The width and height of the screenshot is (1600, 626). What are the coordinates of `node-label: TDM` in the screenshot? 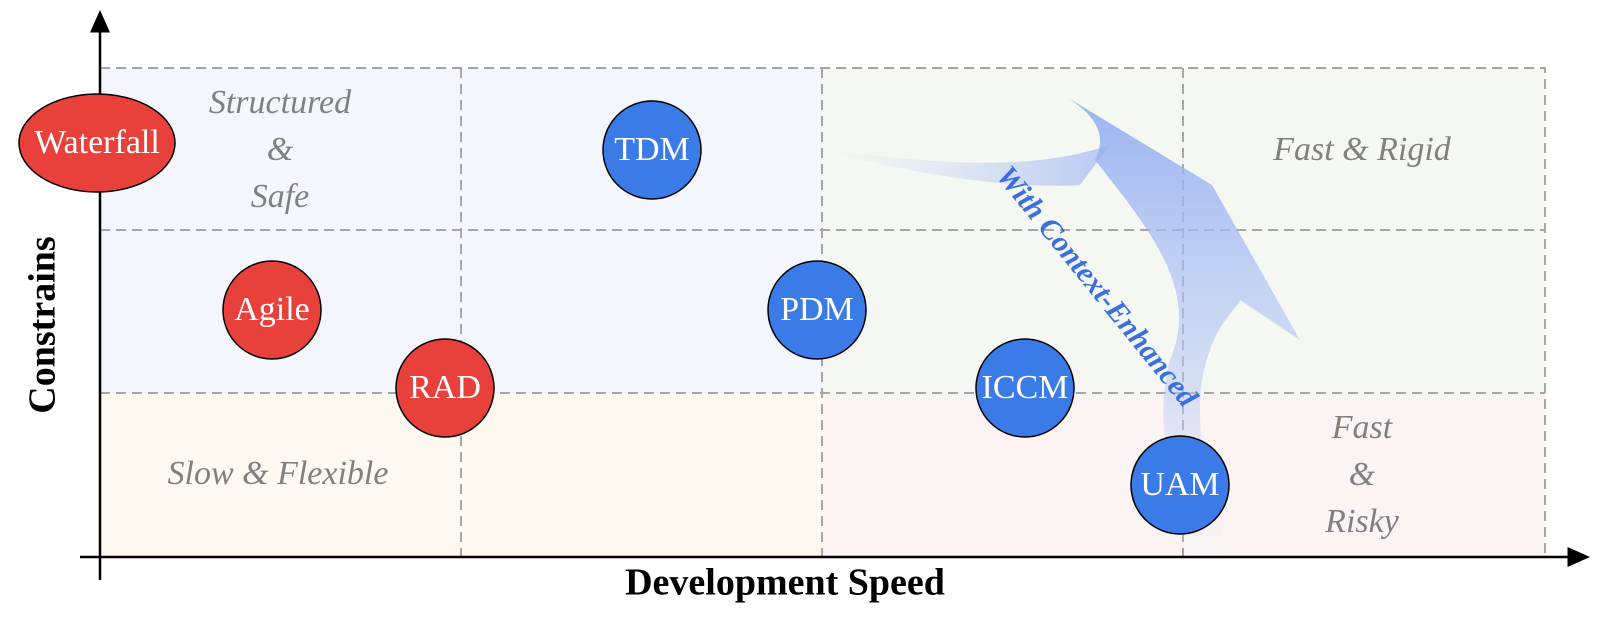 It's located at (652, 149).